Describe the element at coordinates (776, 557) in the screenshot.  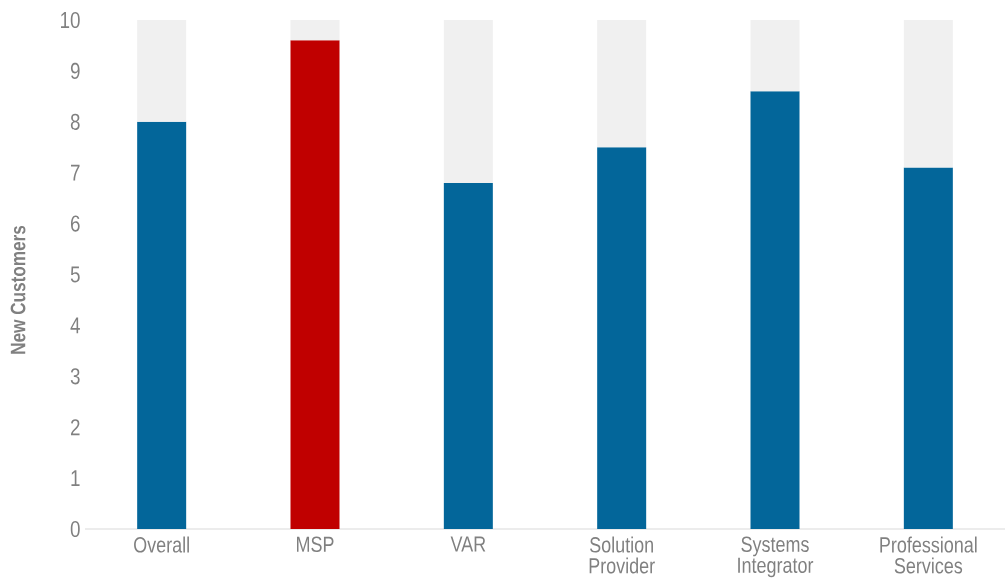
I see `x-tick-label: Systems Integrator` at that location.